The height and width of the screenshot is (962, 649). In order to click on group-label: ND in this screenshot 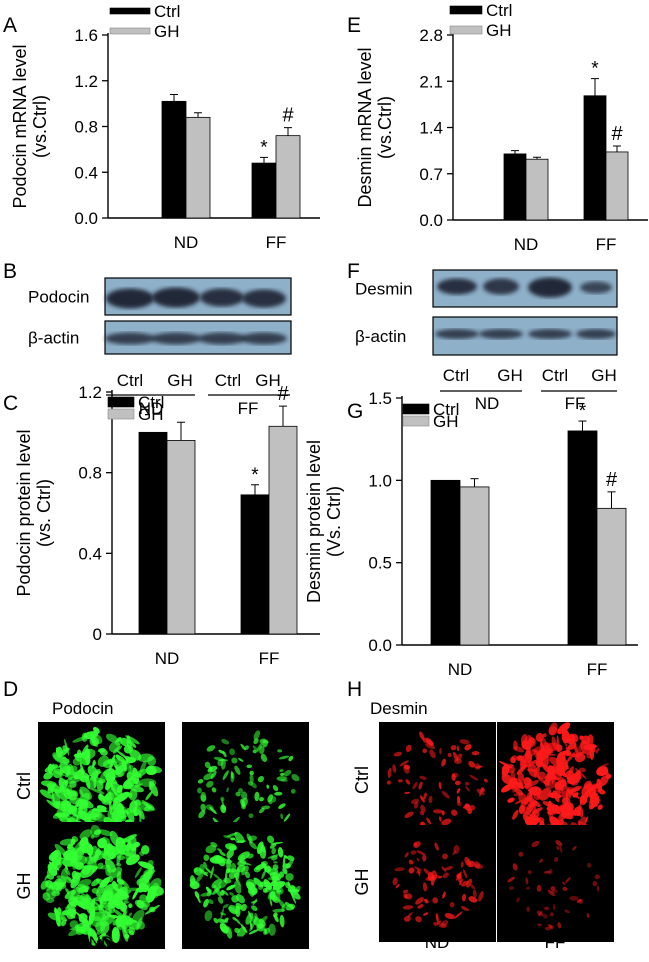, I will do `click(487, 403)`.